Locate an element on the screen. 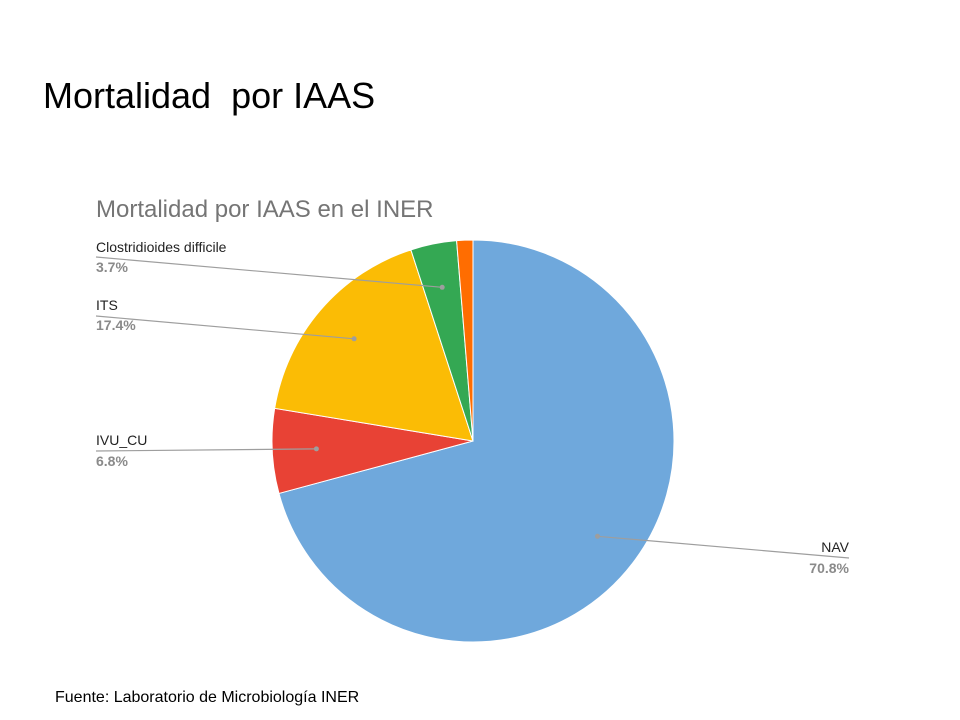 The image size is (960, 720). slice-label-clostridioides-difficile: Clostridioides difficile is located at coordinates (161, 247).